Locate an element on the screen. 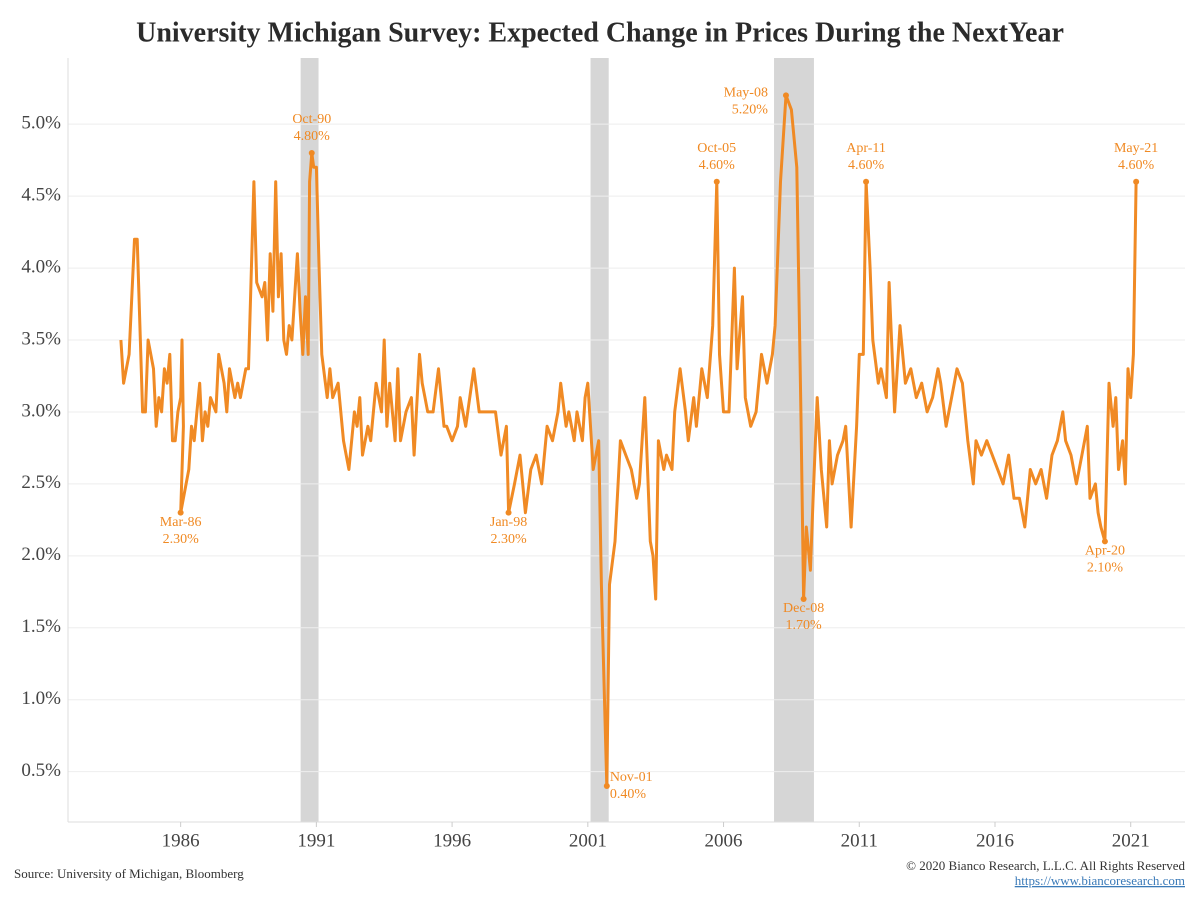 The width and height of the screenshot is (1200, 900). x-tick-label: 2016 is located at coordinates (995, 840).